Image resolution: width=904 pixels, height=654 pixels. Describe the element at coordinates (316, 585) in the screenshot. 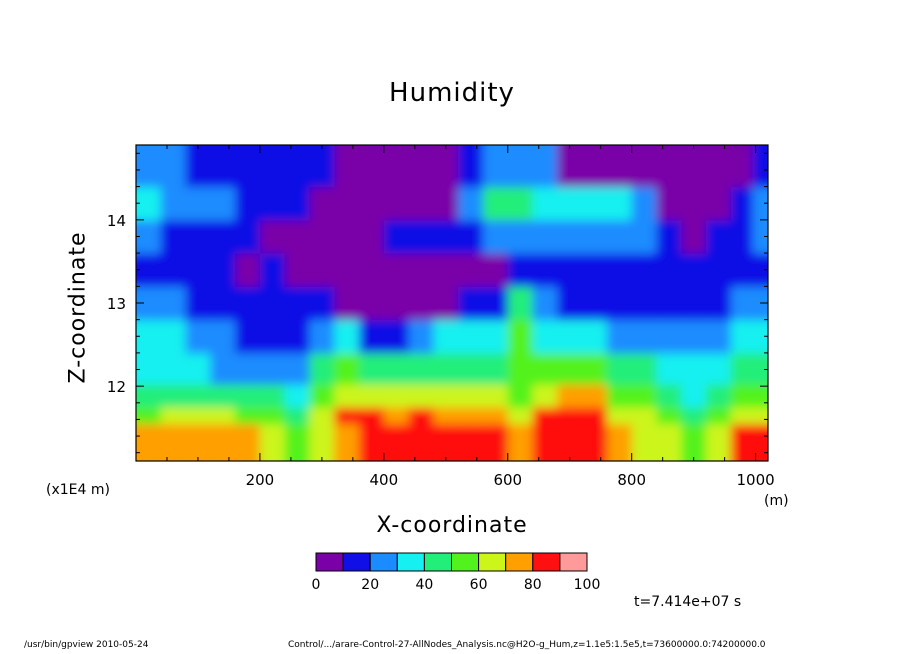

I see `colorbar-tick-label: 0` at that location.